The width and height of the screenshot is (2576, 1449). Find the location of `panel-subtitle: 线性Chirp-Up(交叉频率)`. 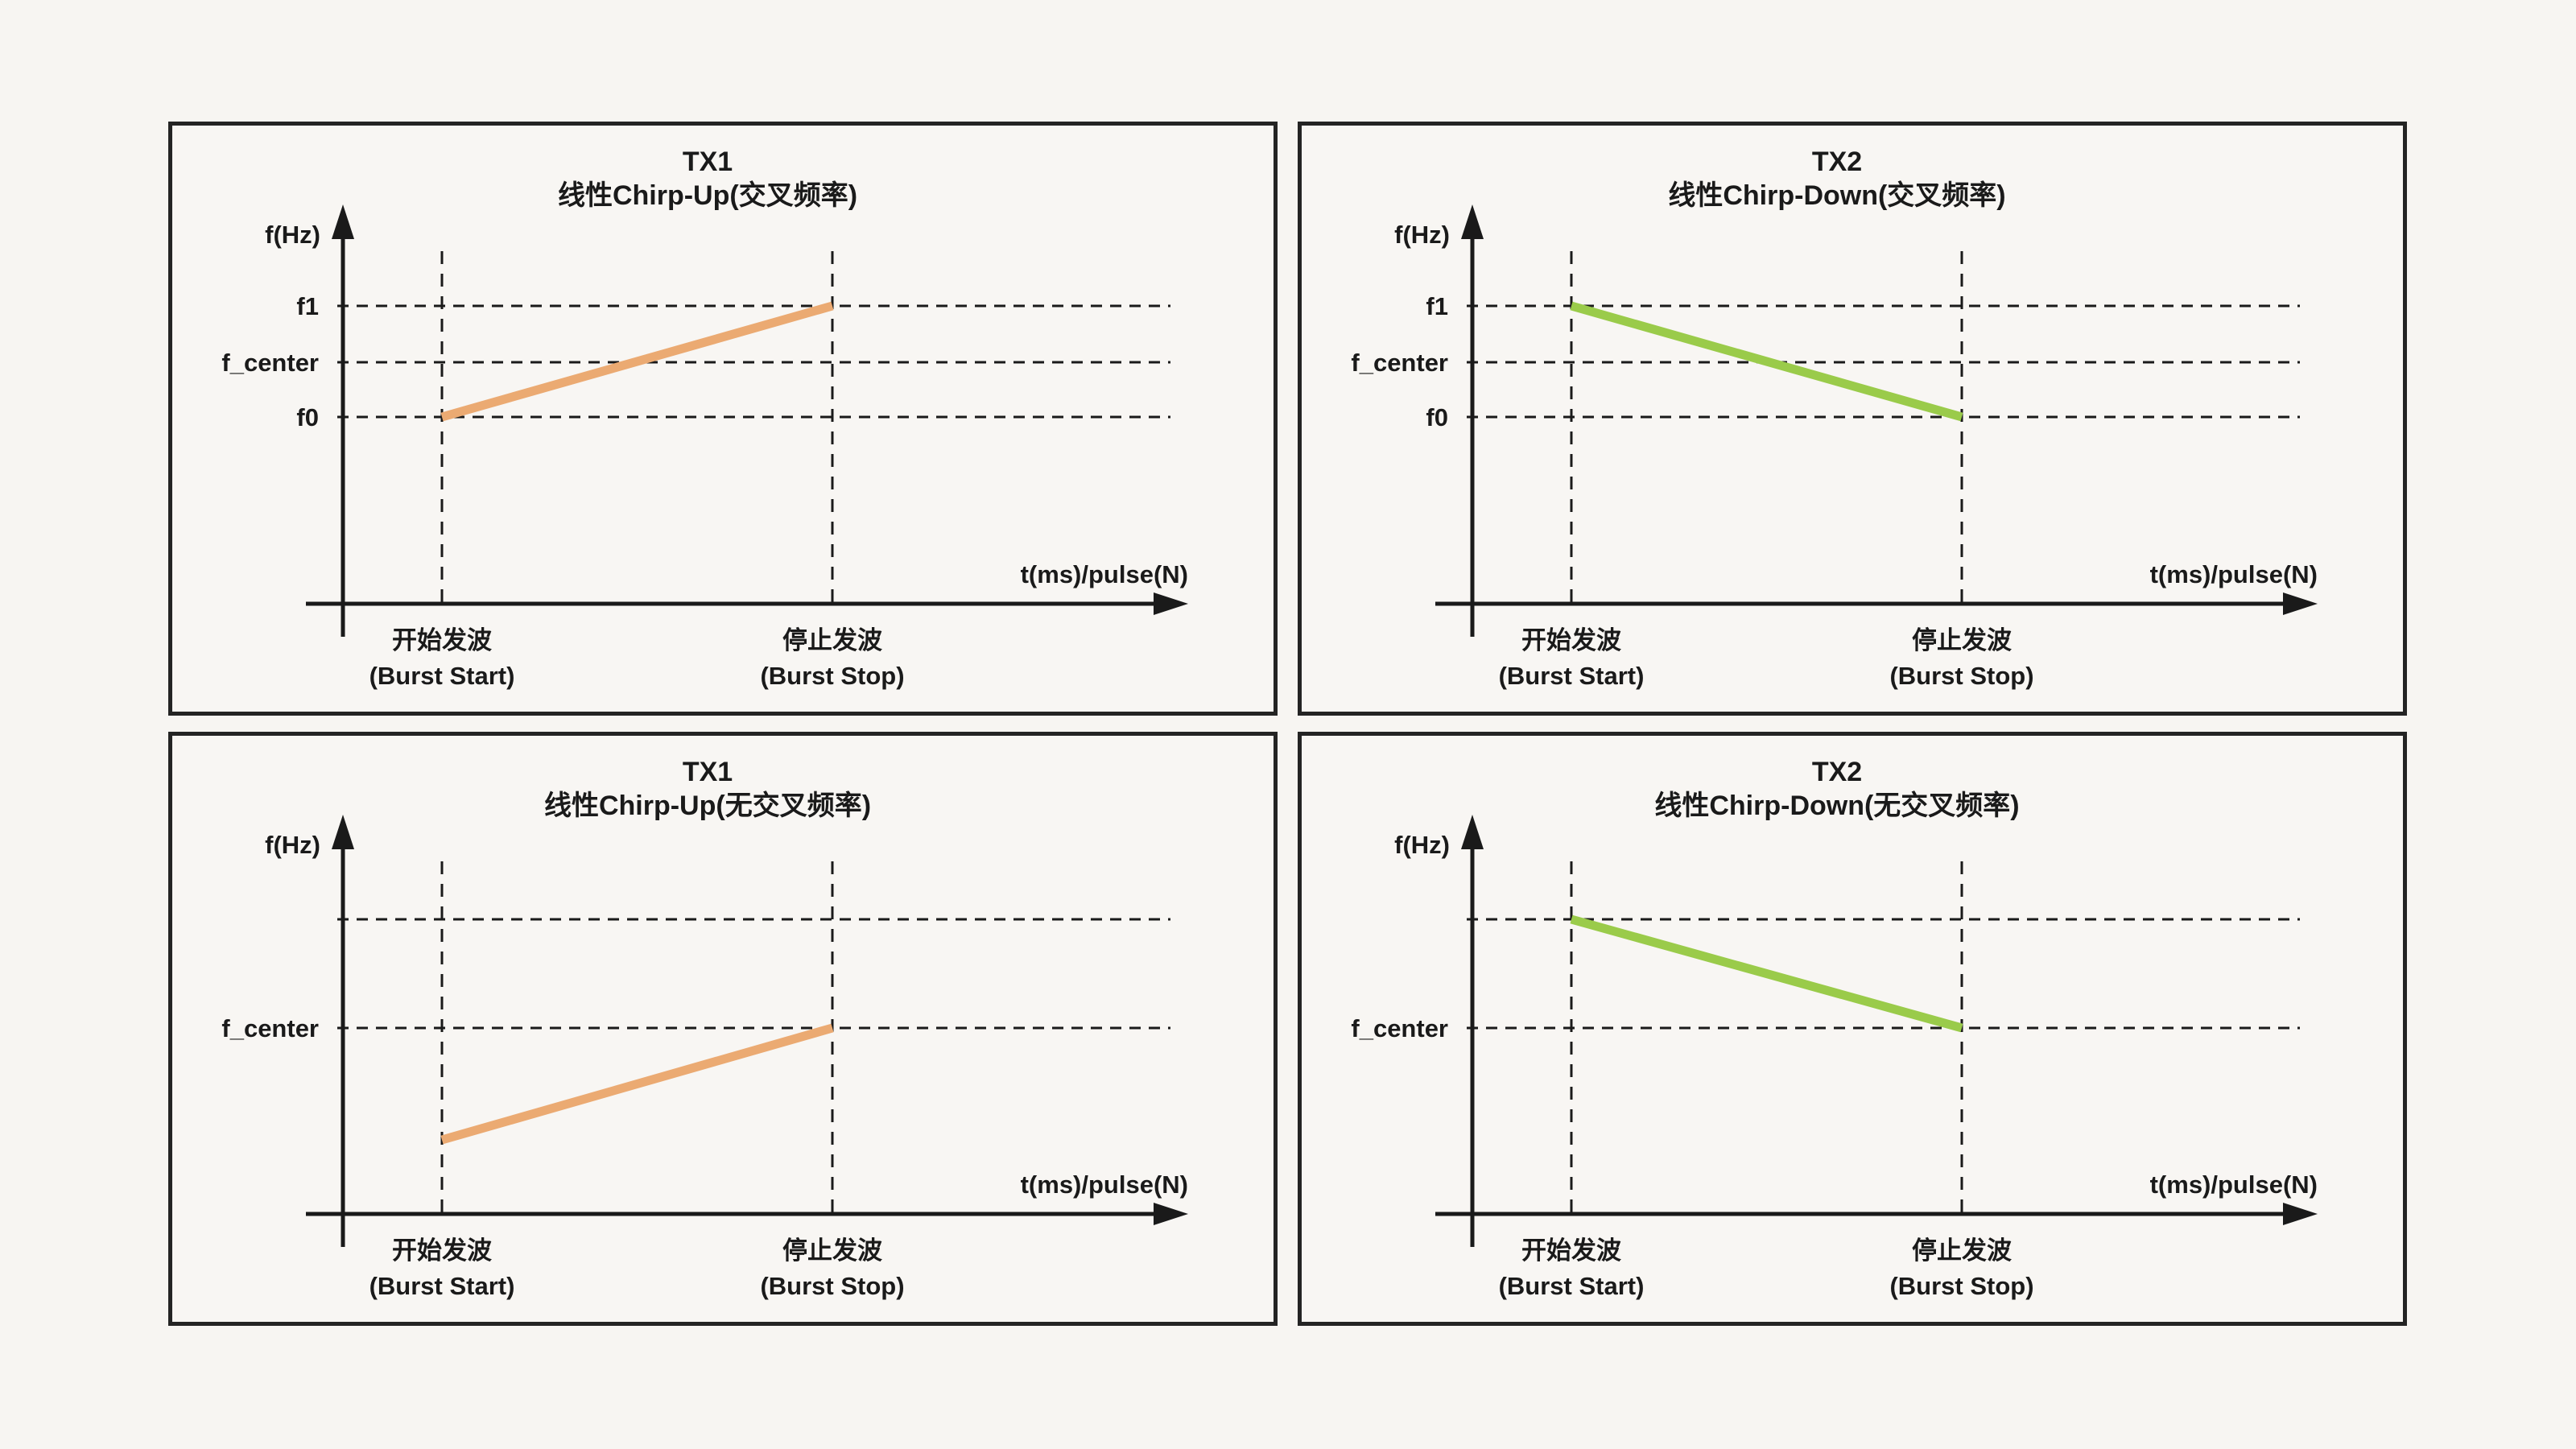

panel-subtitle: 线性Chirp-Up(交叉频率) is located at coordinates (707, 195).